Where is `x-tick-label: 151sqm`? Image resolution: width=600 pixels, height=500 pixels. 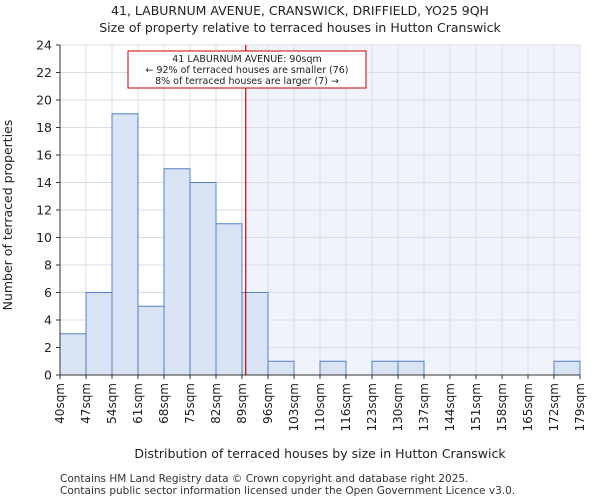 x-tick-label: 151sqm is located at coordinates (476, 407).